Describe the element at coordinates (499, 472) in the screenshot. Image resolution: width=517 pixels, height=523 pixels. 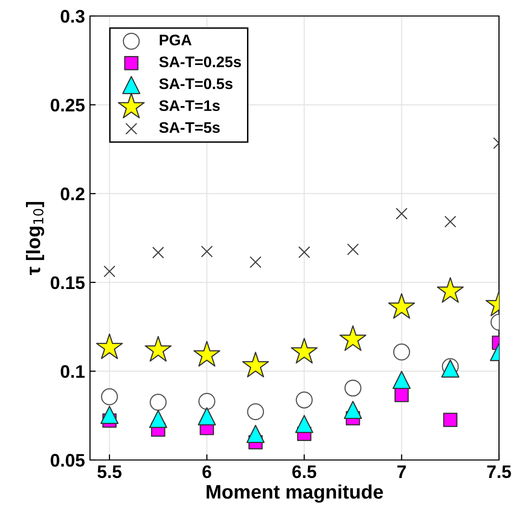
I see `x-tick-label: 7.5` at that location.